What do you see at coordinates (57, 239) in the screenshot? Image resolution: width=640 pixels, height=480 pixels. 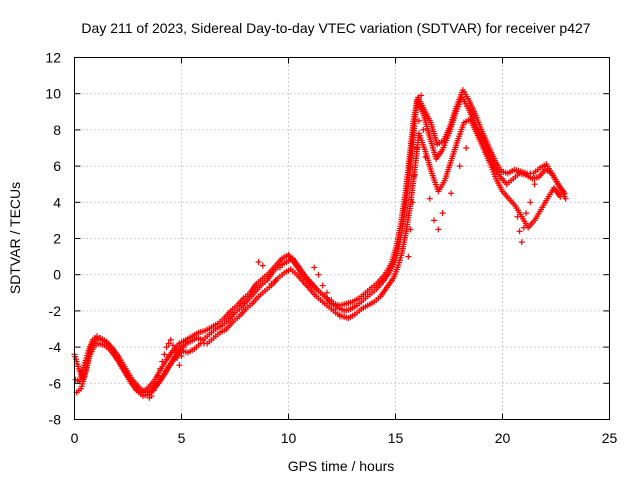 I see `y-tick-label: 2` at bounding box center [57, 239].